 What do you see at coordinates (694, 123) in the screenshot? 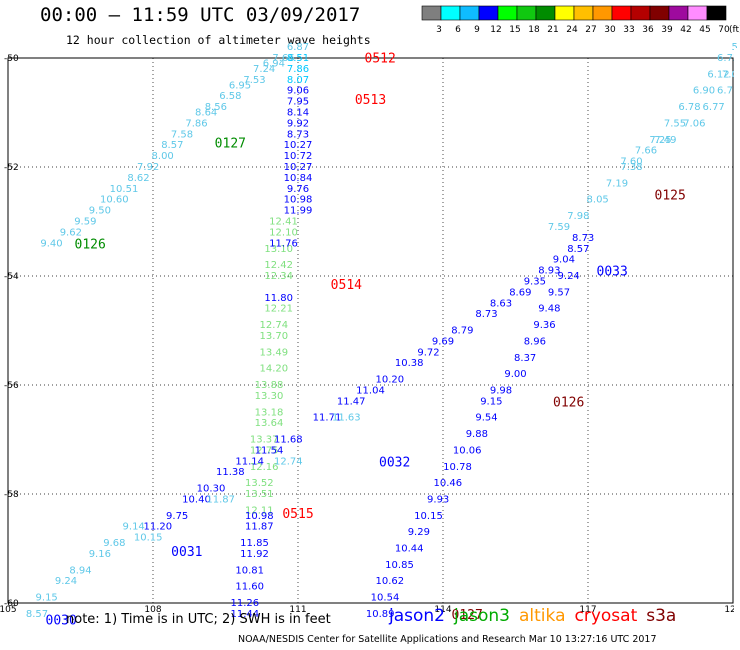
I see `wave-height-value: 7.06` at bounding box center [694, 123].